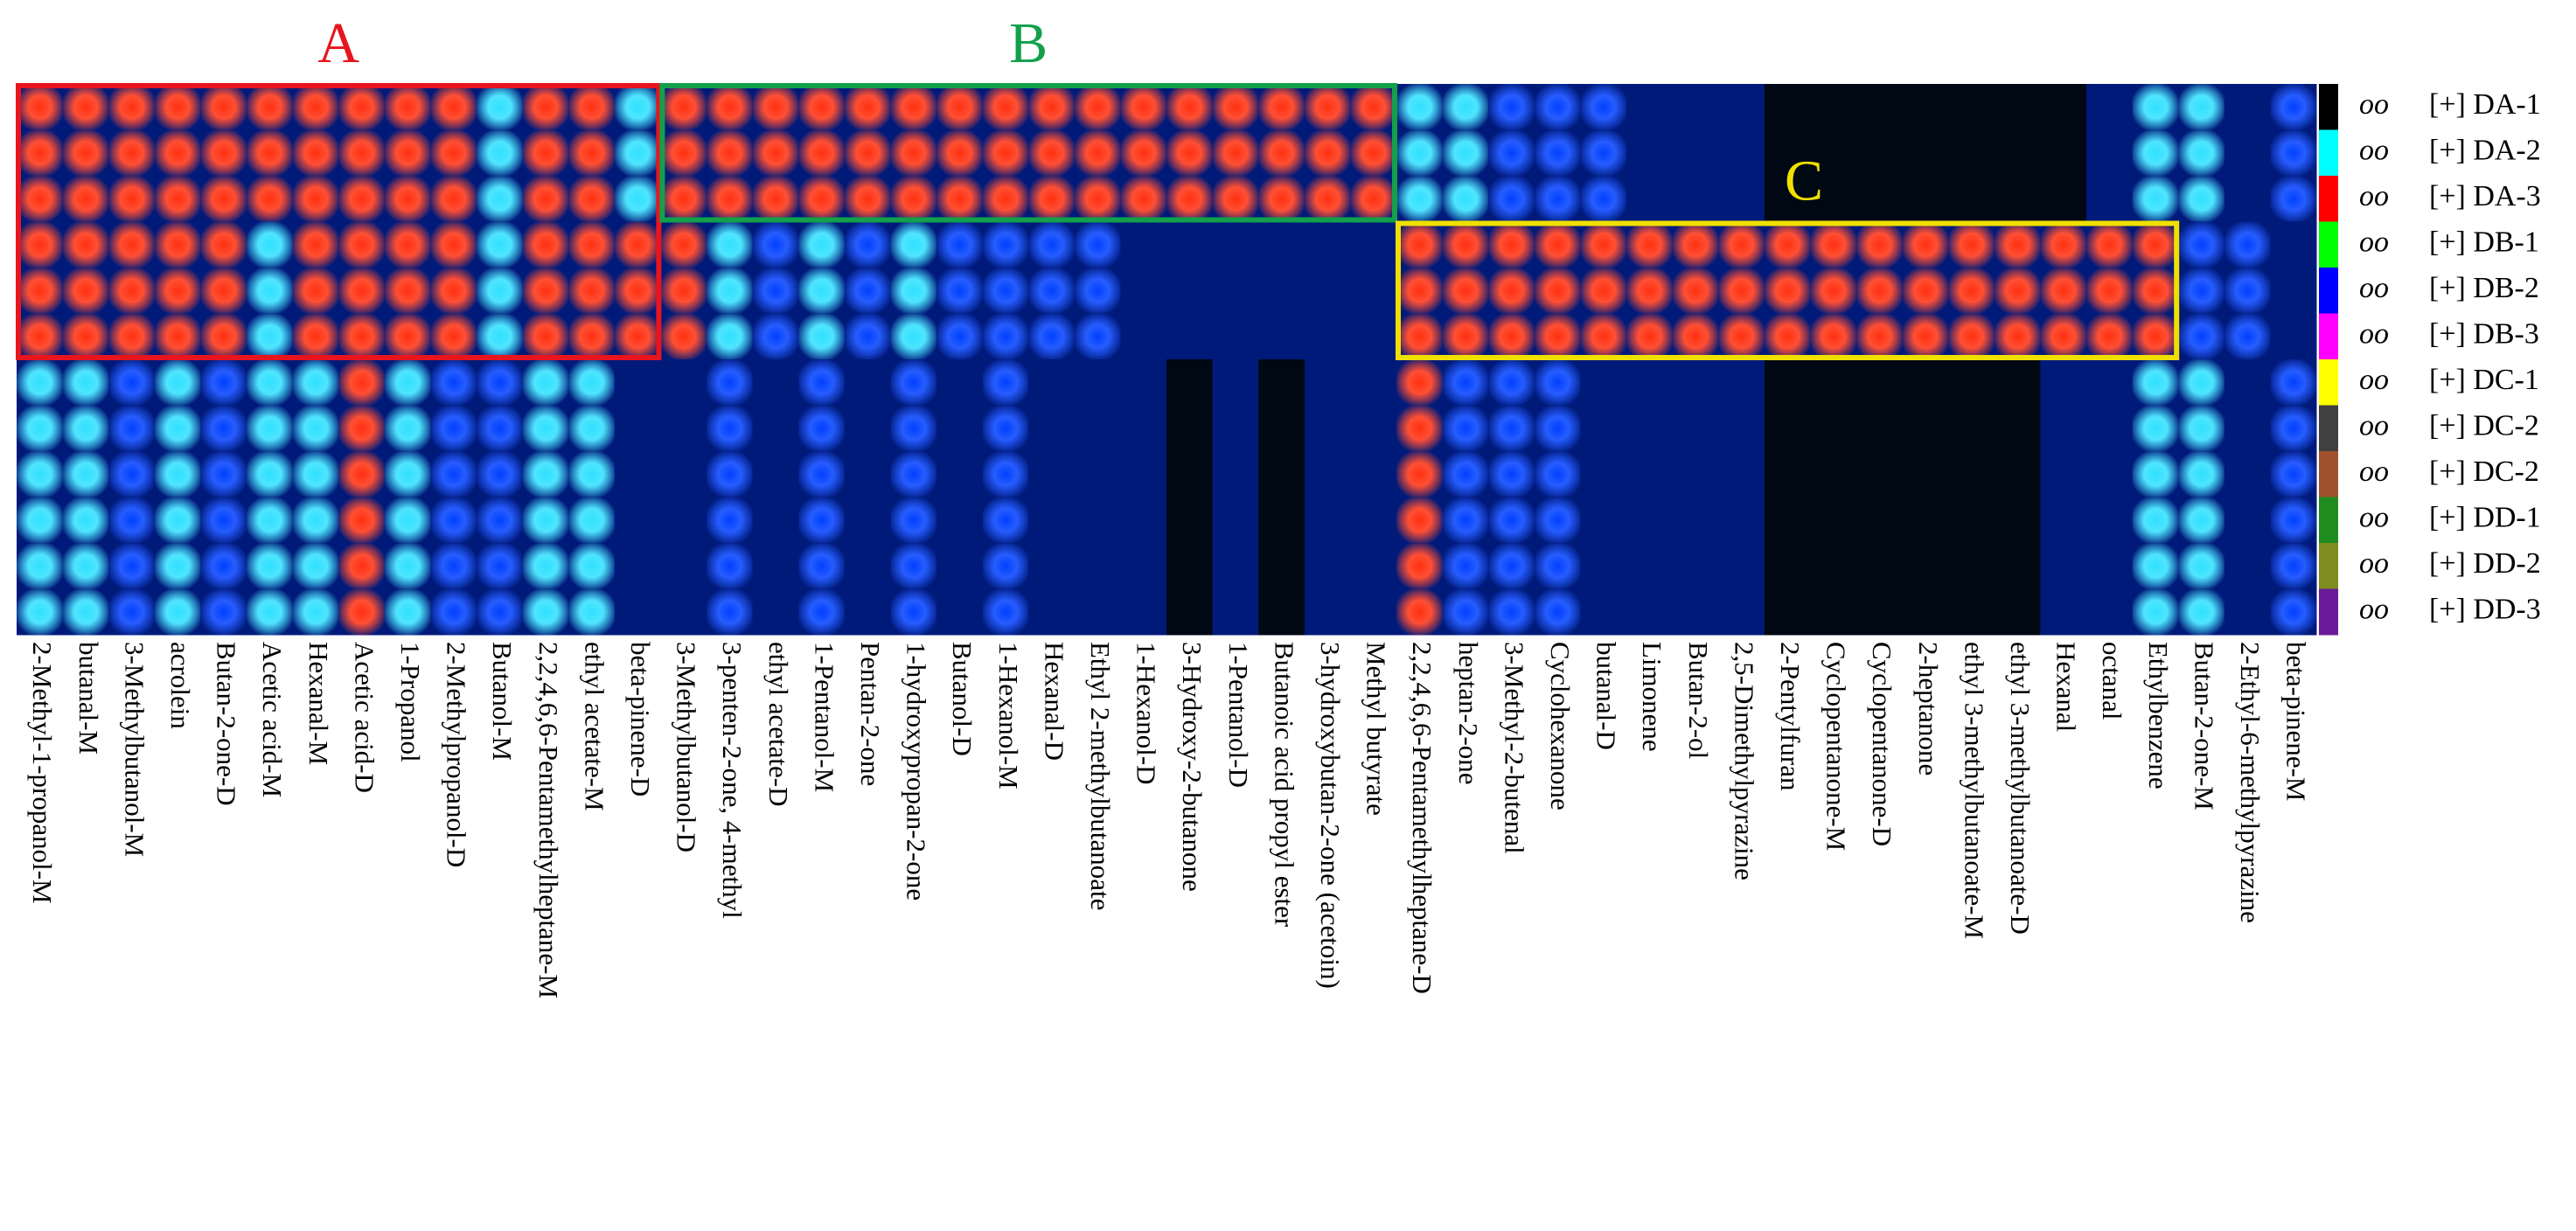  I want to click on column-label: Hexanal, so click(2066, 687).